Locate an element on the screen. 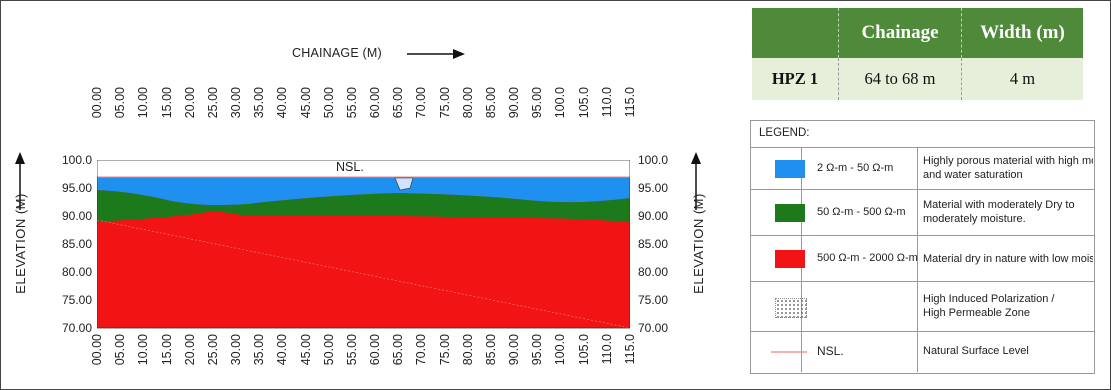  chainage-tick-bottom: 30.00 is located at coordinates (236, 350).